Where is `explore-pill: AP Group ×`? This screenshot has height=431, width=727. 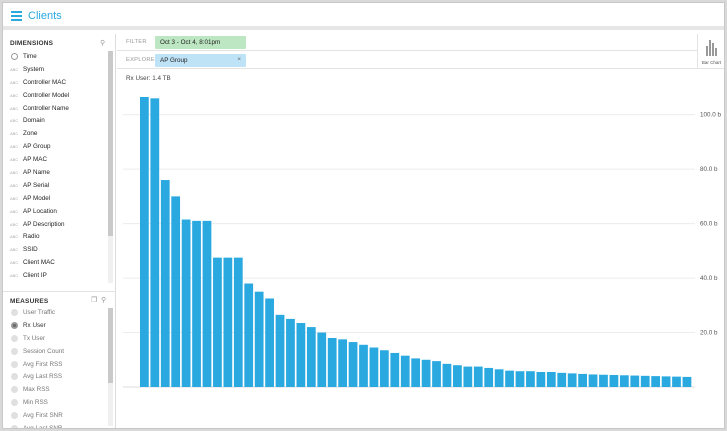
explore-pill: AP Group × is located at coordinates (200, 60).